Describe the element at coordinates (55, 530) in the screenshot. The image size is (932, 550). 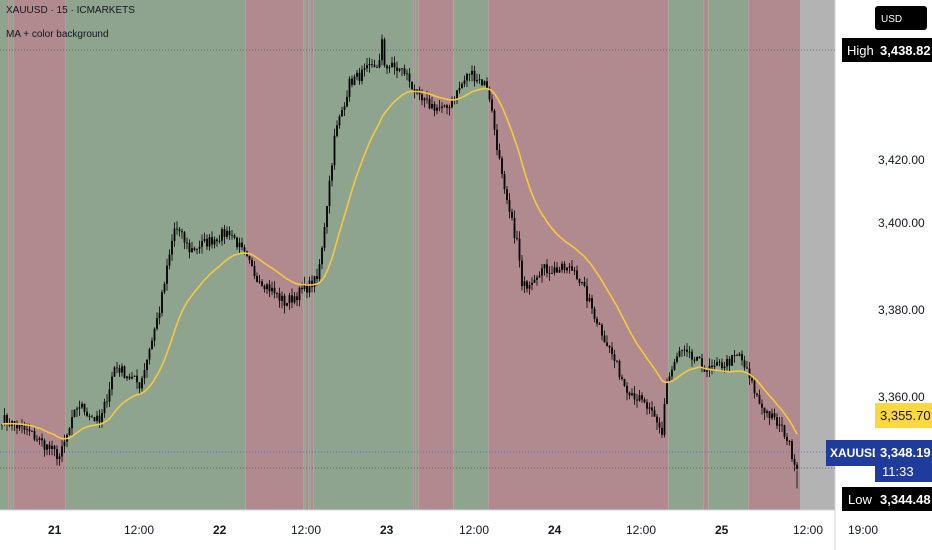
I see `time-label-21: 21` at that location.